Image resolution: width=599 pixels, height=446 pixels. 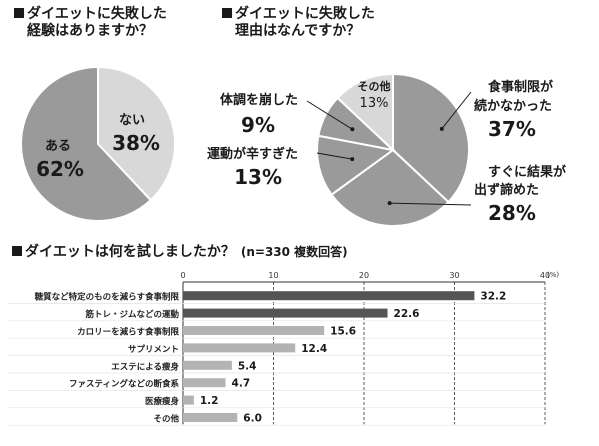 I want to click on bar-value-label-6: 1.2, so click(x=209, y=401).